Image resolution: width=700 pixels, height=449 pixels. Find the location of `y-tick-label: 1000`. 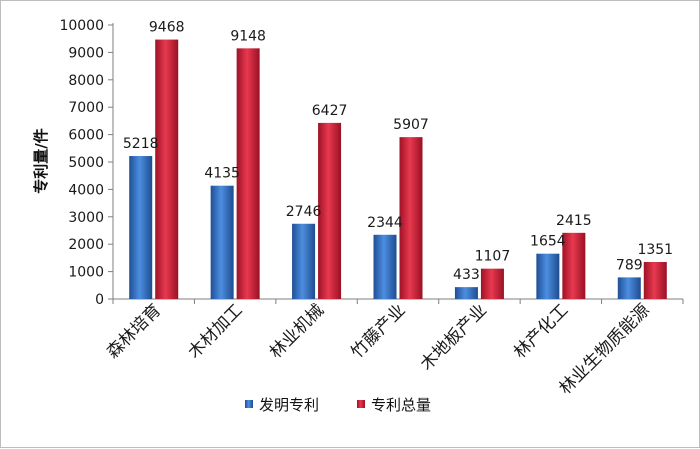

y-tick-label: 1000 is located at coordinates (86, 273).